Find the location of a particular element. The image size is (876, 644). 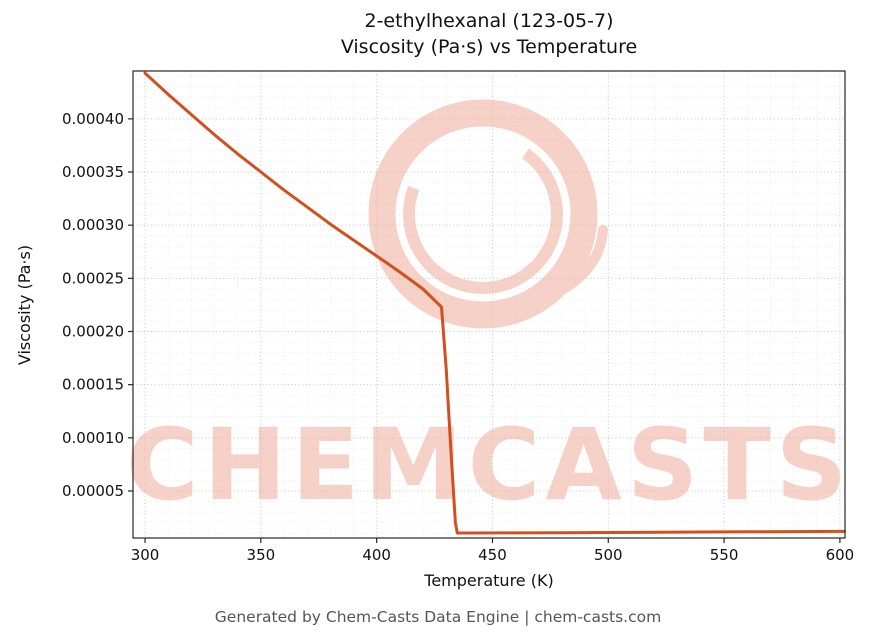

x-tick-label: 450 is located at coordinates (492, 555).